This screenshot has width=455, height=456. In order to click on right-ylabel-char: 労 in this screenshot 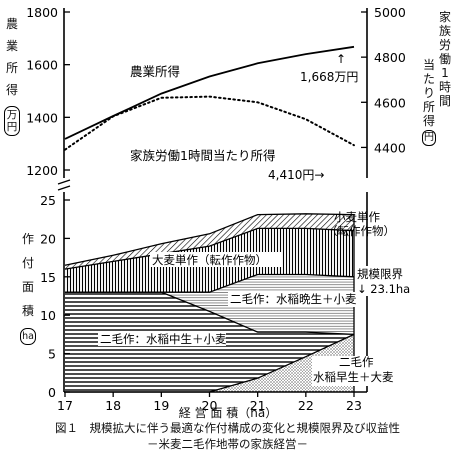, I will do `click(444, 45)`.